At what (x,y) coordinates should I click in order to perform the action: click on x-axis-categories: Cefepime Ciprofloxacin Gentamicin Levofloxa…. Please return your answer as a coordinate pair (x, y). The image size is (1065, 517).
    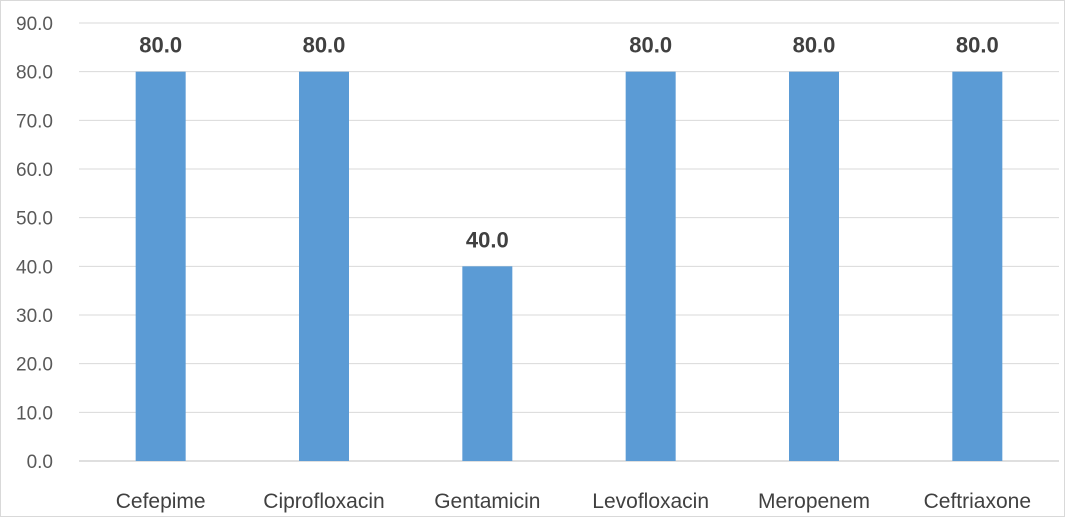
    Looking at the image, I should click on (573, 501).